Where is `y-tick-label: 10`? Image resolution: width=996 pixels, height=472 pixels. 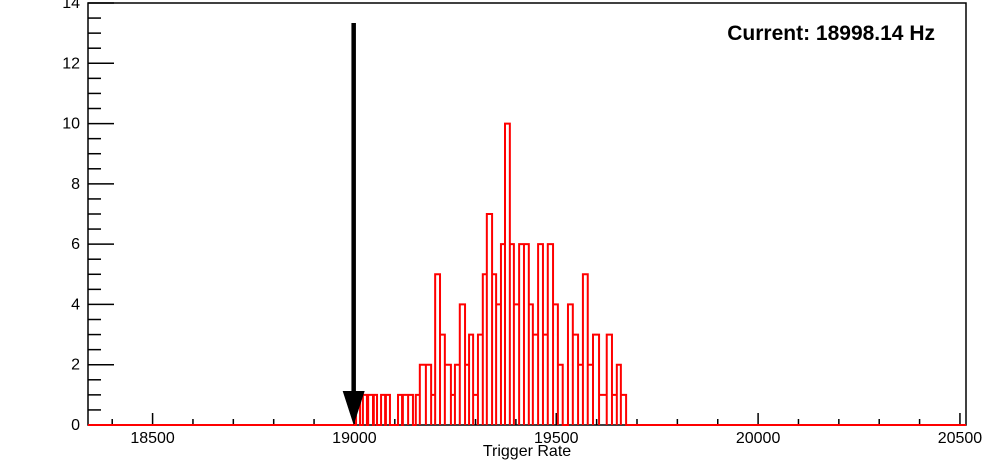
y-tick-label: 10 is located at coordinates (71, 124).